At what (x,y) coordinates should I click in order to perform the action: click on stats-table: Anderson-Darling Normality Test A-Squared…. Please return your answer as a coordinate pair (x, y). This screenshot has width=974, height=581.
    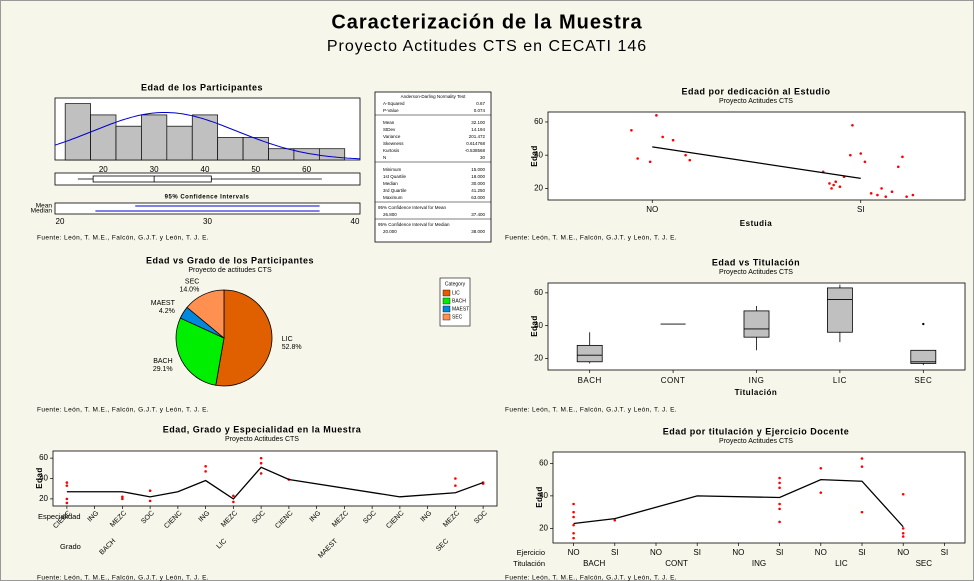
    Looking at the image, I should click on (433, 167).